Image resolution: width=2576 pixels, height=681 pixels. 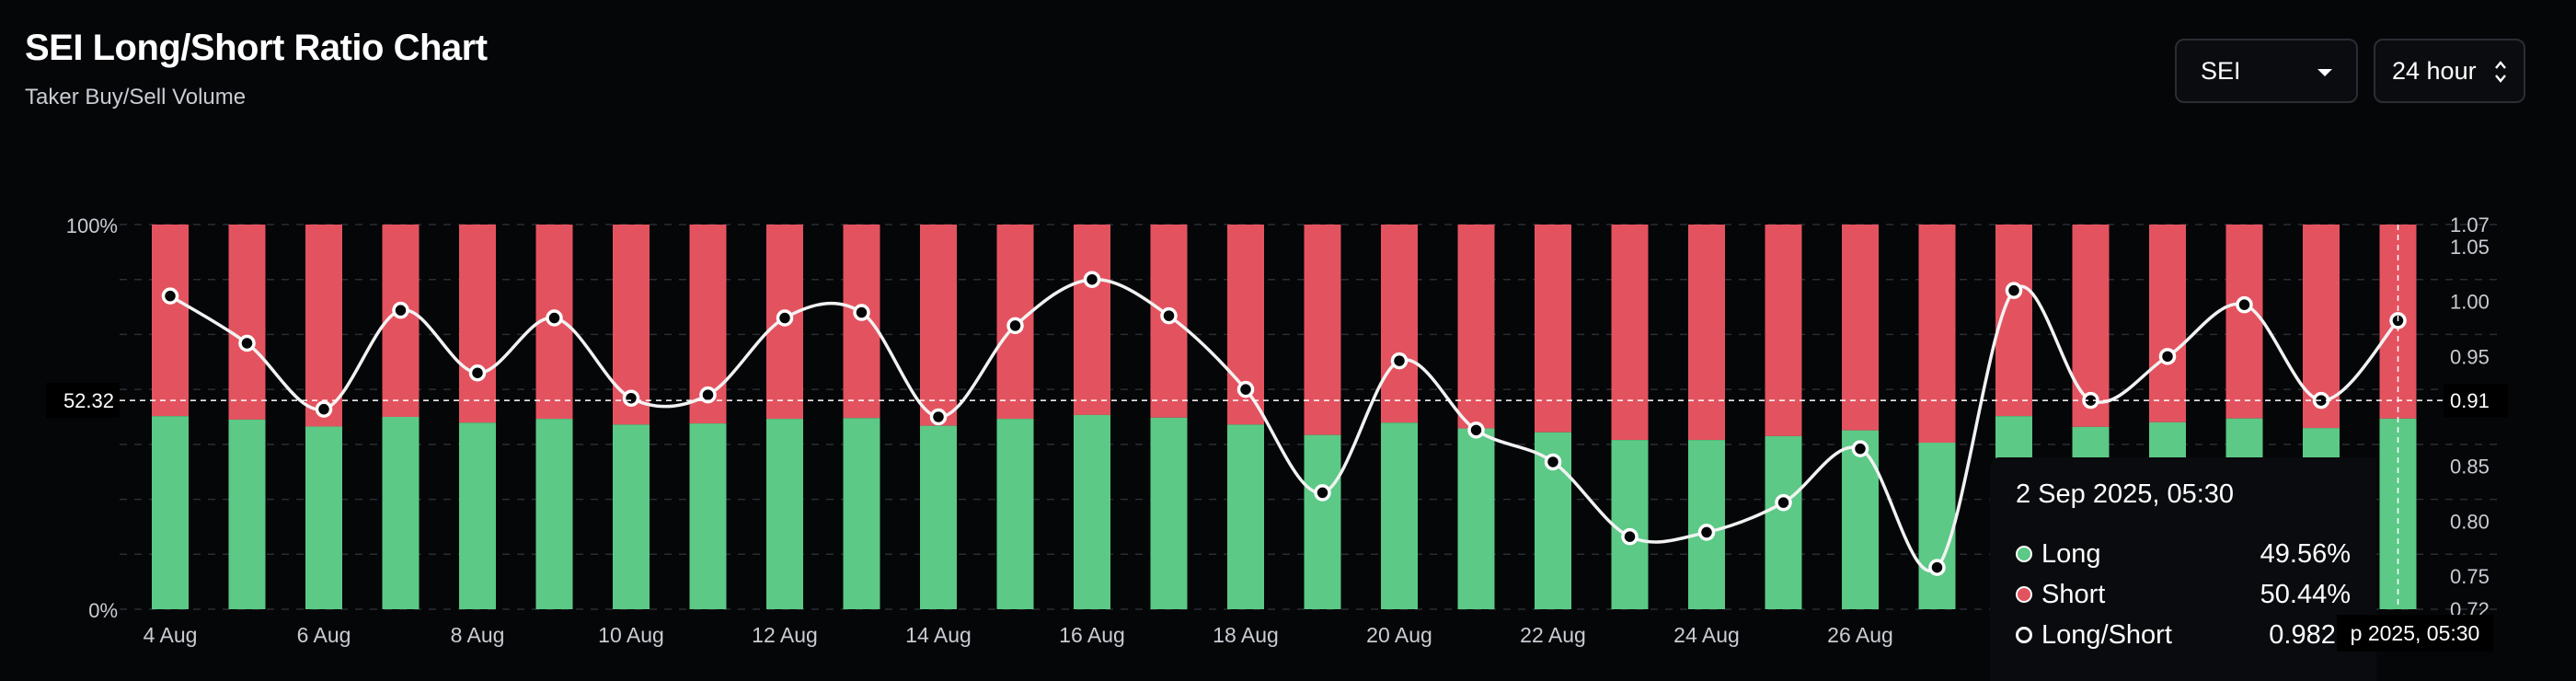 What do you see at coordinates (2500, 72) in the screenshot?
I see `chevron-updown-icon` at bounding box center [2500, 72].